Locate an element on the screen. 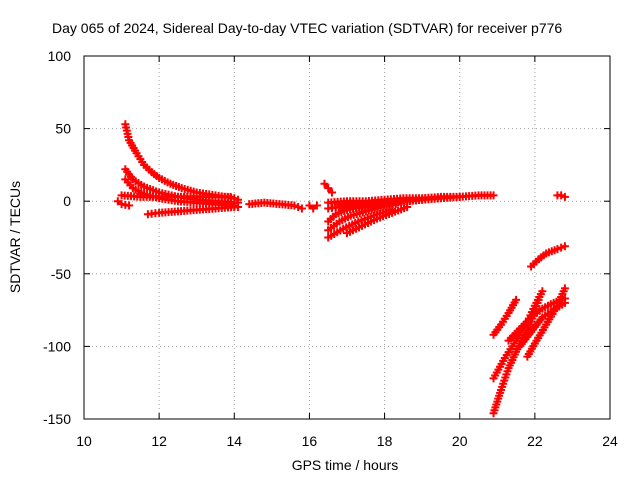  x-tick-label: 20 is located at coordinates (460, 441).